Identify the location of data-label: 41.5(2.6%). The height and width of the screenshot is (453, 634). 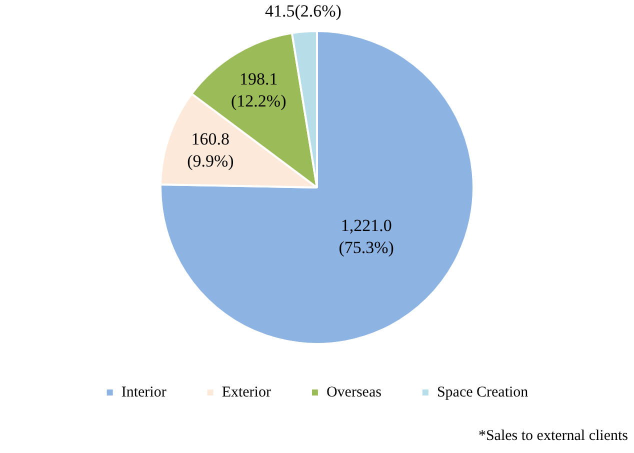
(303, 10).